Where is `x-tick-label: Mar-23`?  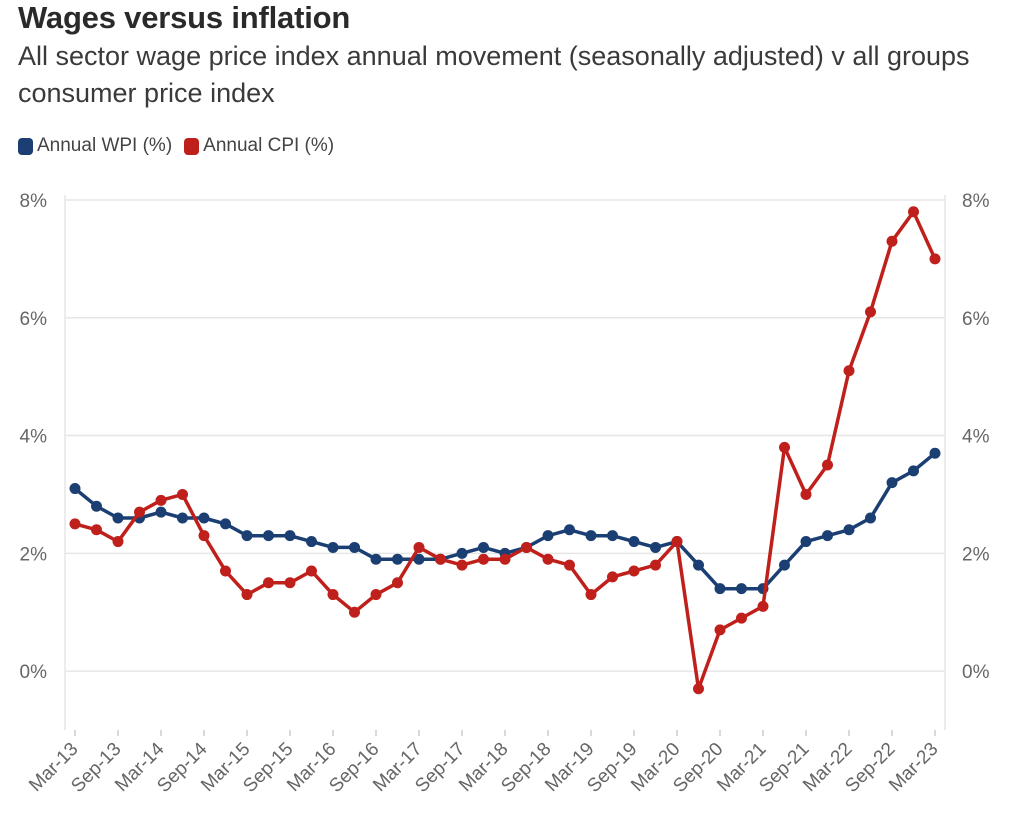
x-tick-label: Mar-23 is located at coordinates (913, 767).